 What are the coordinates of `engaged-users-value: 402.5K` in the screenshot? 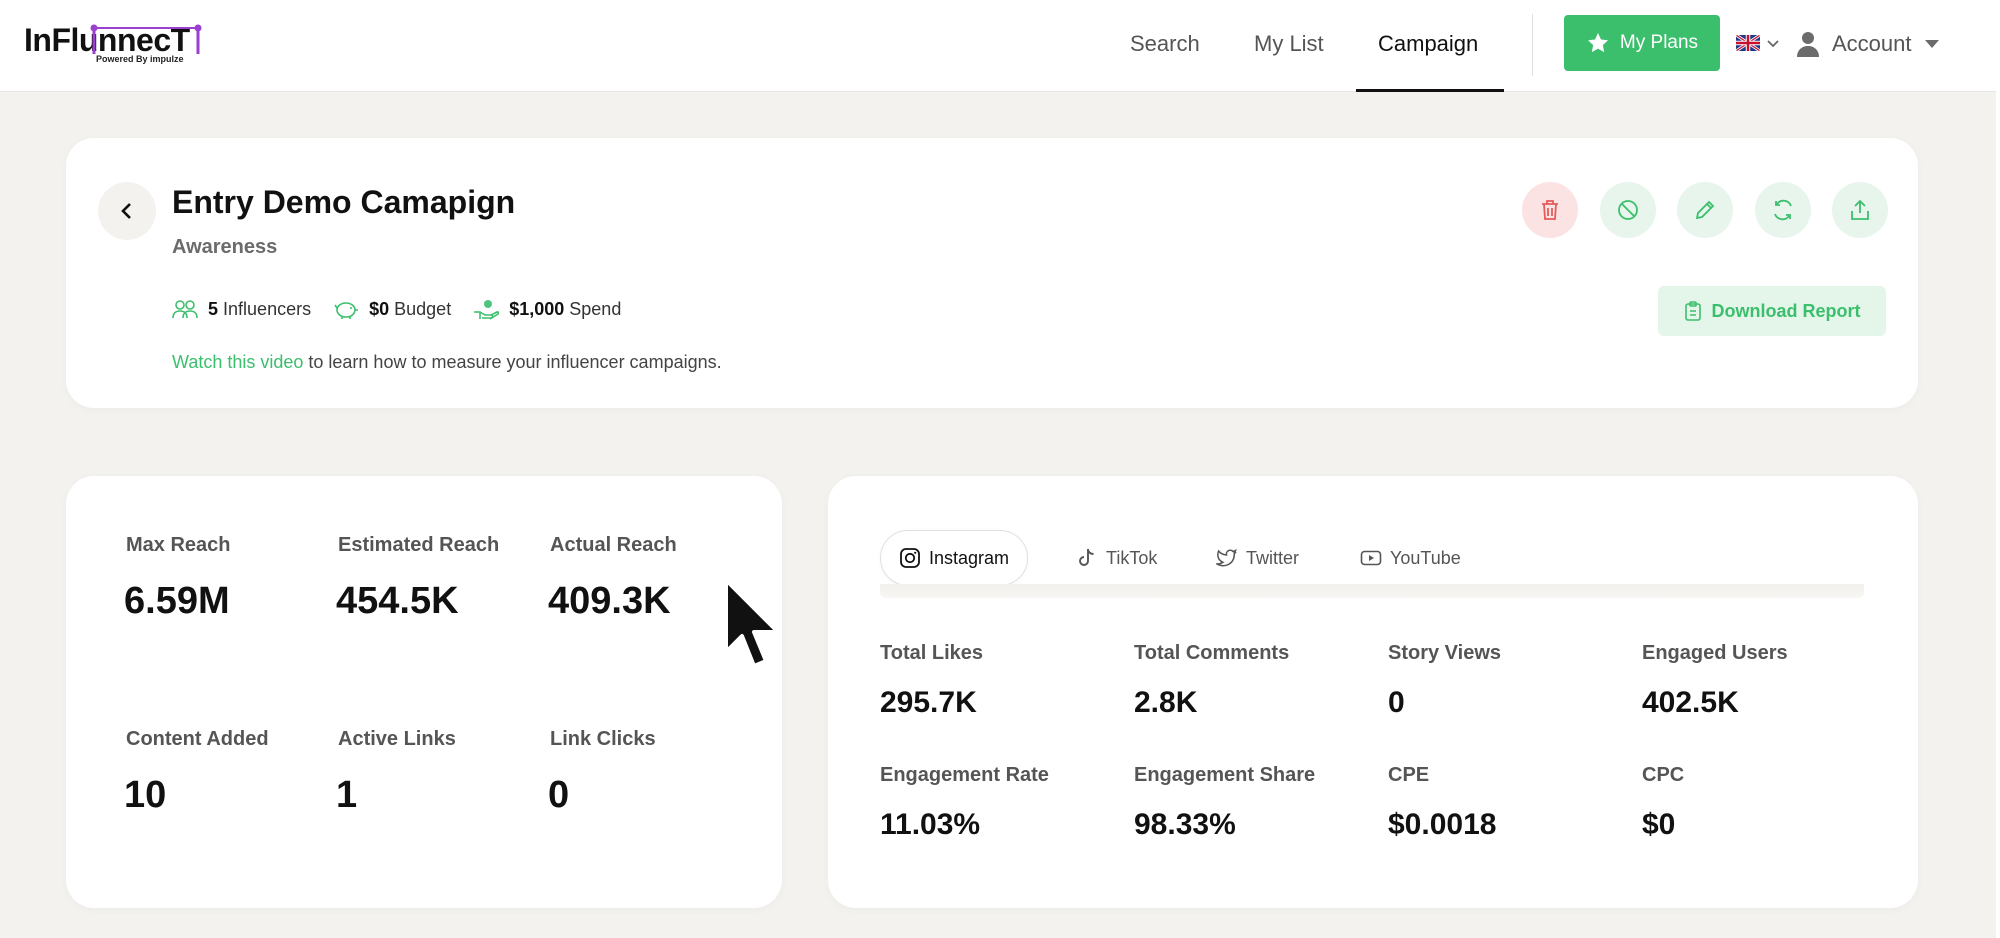 It's located at (1690, 702).